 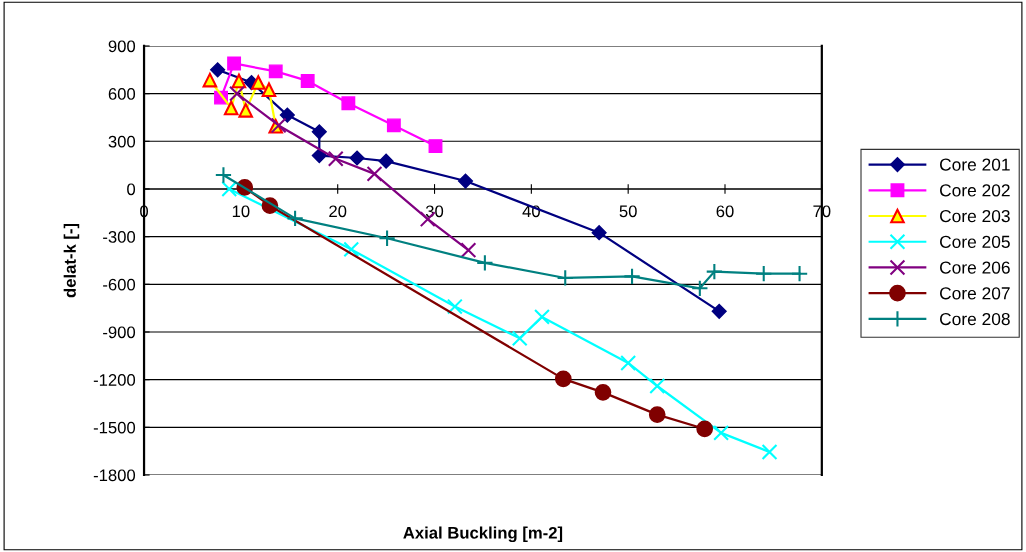 What do you see at coordinates (975, 164) in the screenshot?
I see `legend-label: Core 201` at bounding box center [975, 164].